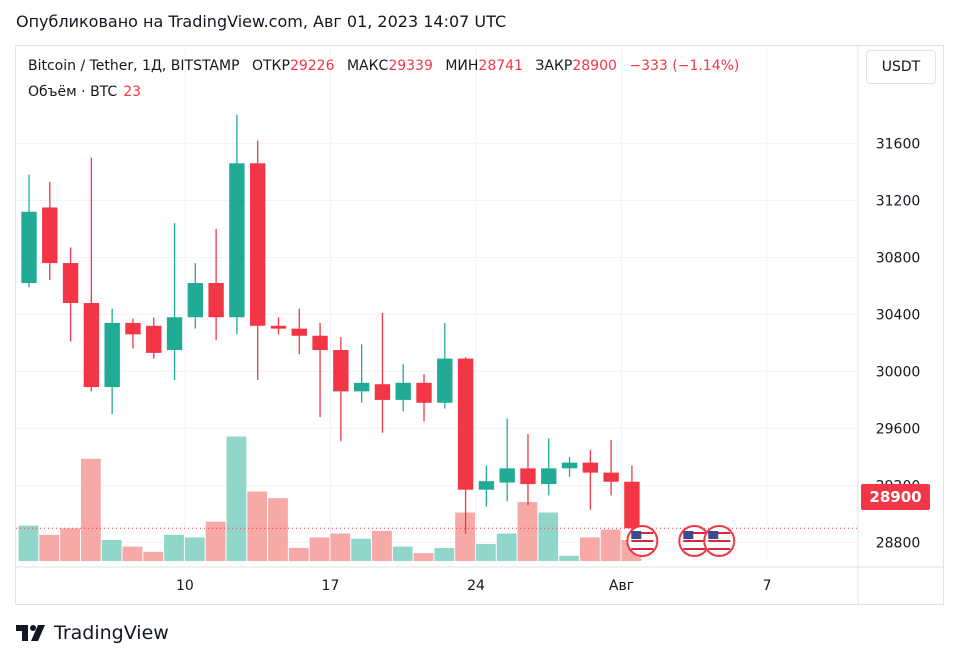 Image resolution: width=960 pixels, height=660 pixels. What do you see at coordinates (462, 66) in the screenshot?
I see `low-label: МИН` at bounding box center [462, 66].